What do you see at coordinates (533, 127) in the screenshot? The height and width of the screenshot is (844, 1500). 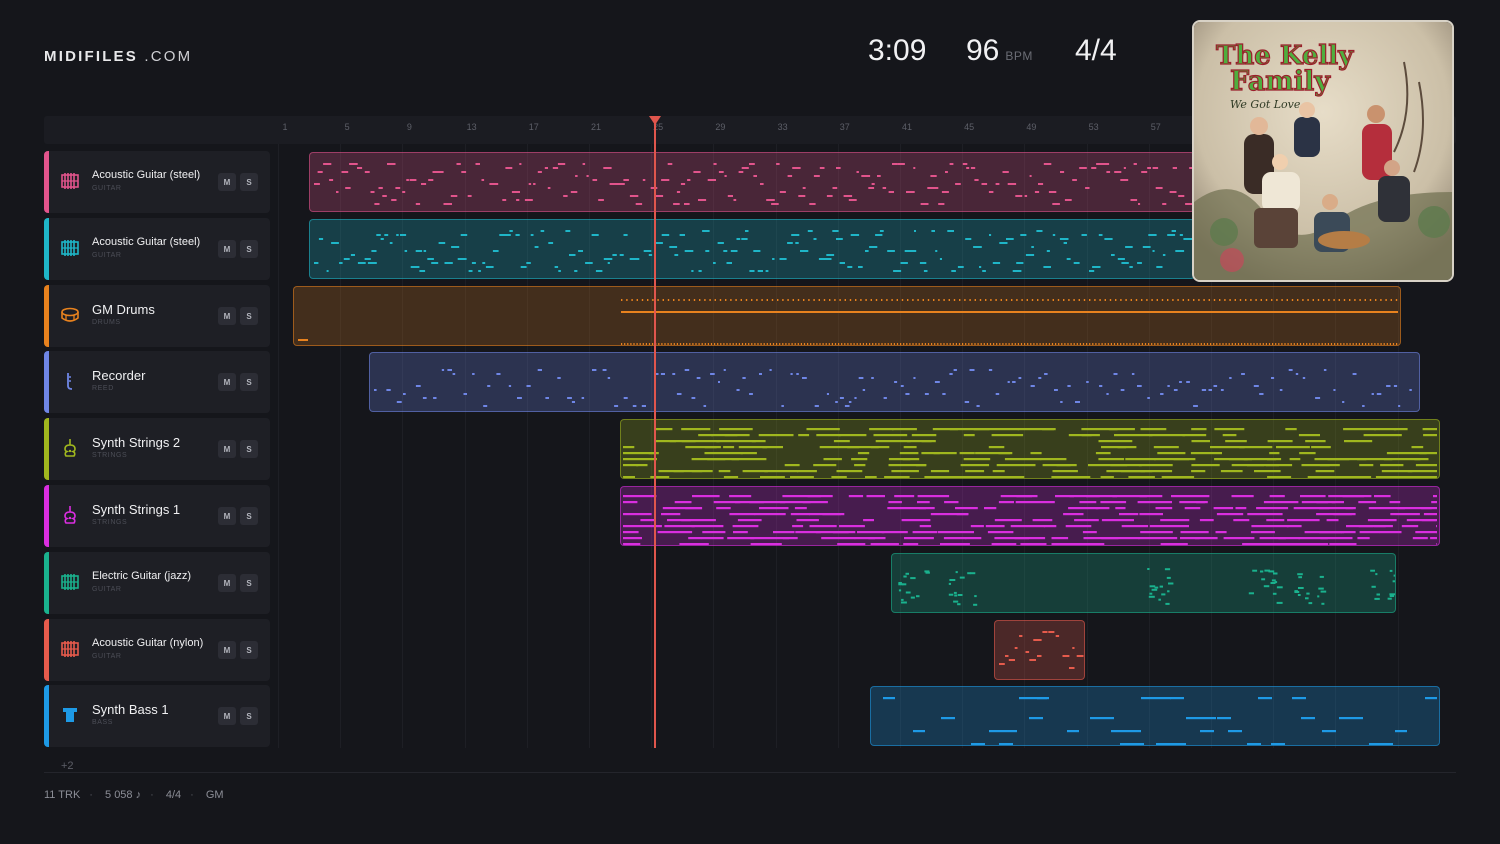 I see `ruler-tick: 17` at bounding box center [533, 127].